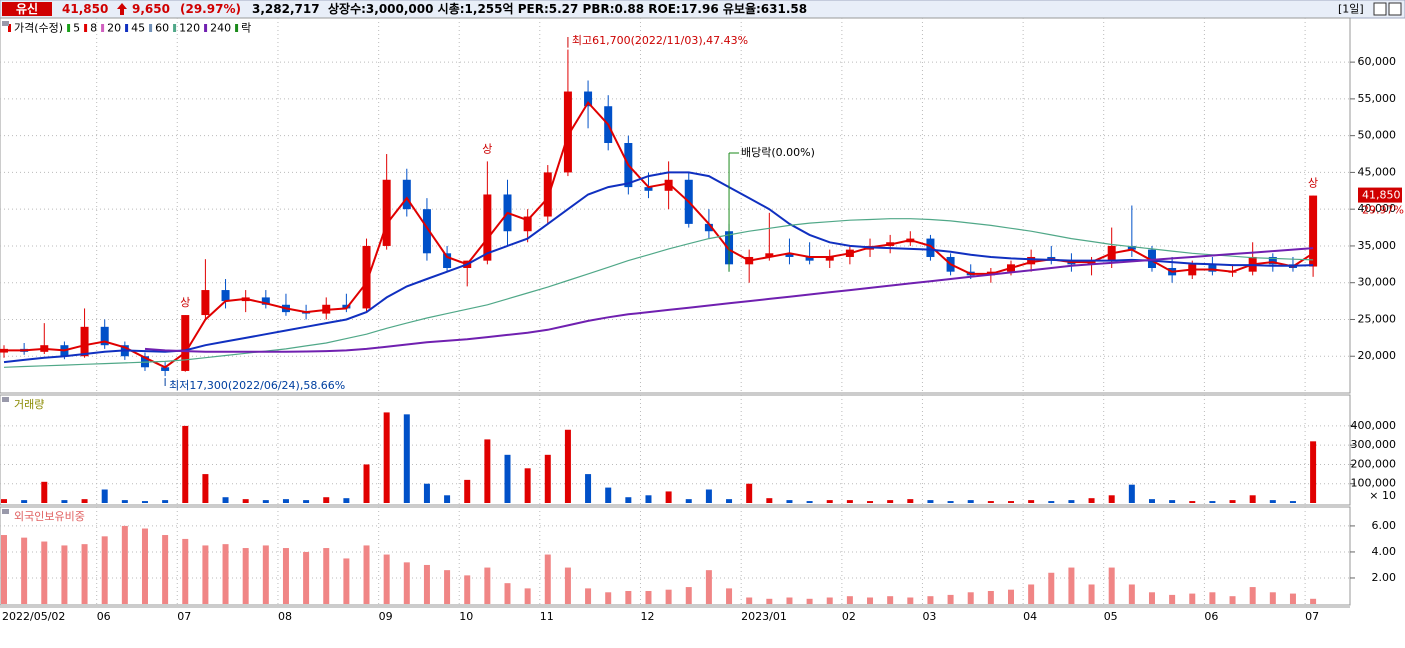 The height and width of the screenshot is (648, 1405). What do you see at coordinates (1381, 195) in the screenshot?
I see `last-price-label: 41,850` at bounding box center [1381, 195].